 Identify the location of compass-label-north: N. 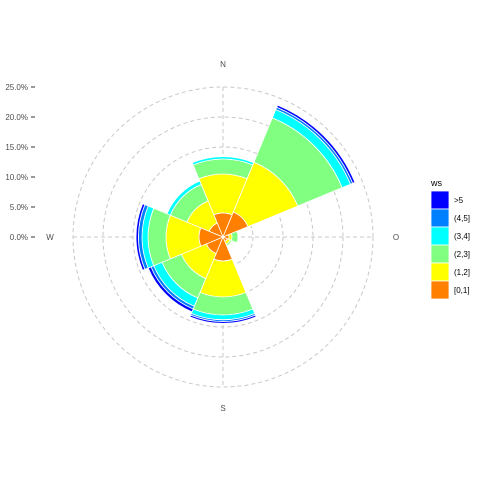
(223, 64).